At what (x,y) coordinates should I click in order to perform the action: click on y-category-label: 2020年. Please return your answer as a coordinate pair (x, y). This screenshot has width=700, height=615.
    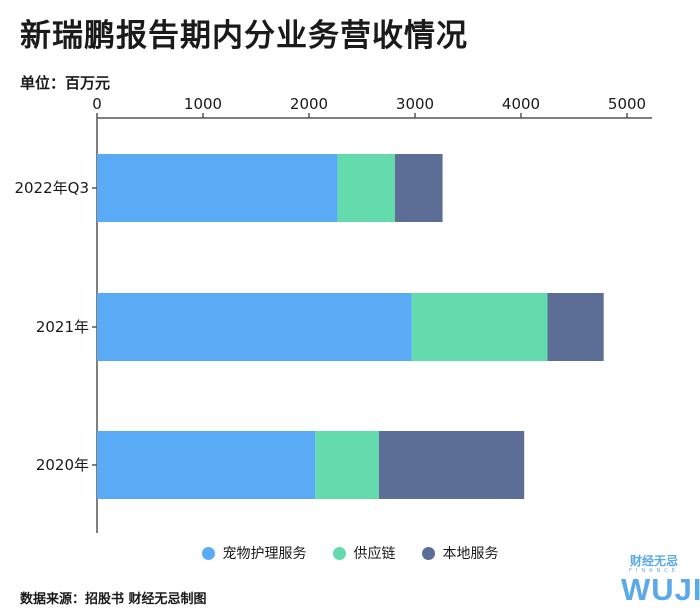
    Looking at the image, I should click on (62, 465).